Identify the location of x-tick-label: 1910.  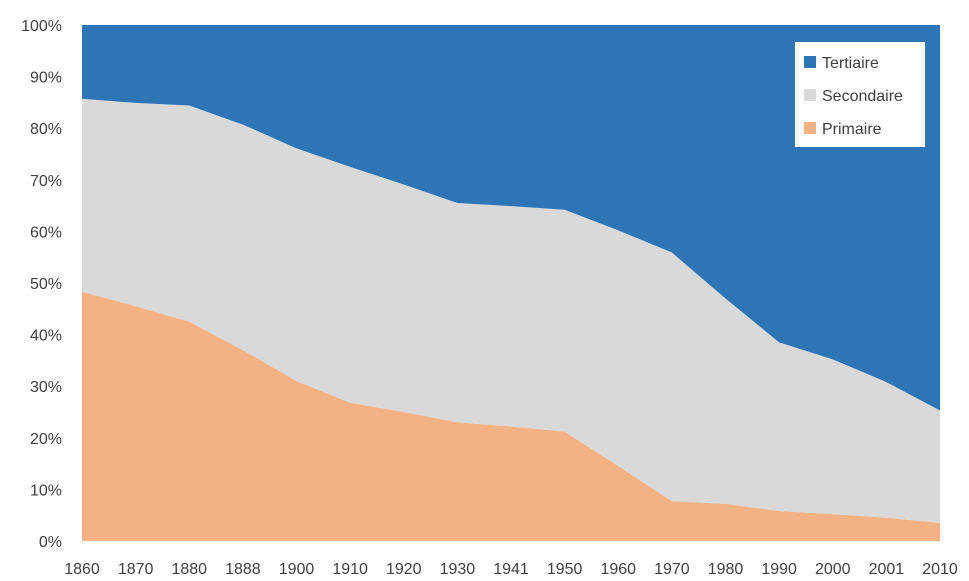
(350, 569).